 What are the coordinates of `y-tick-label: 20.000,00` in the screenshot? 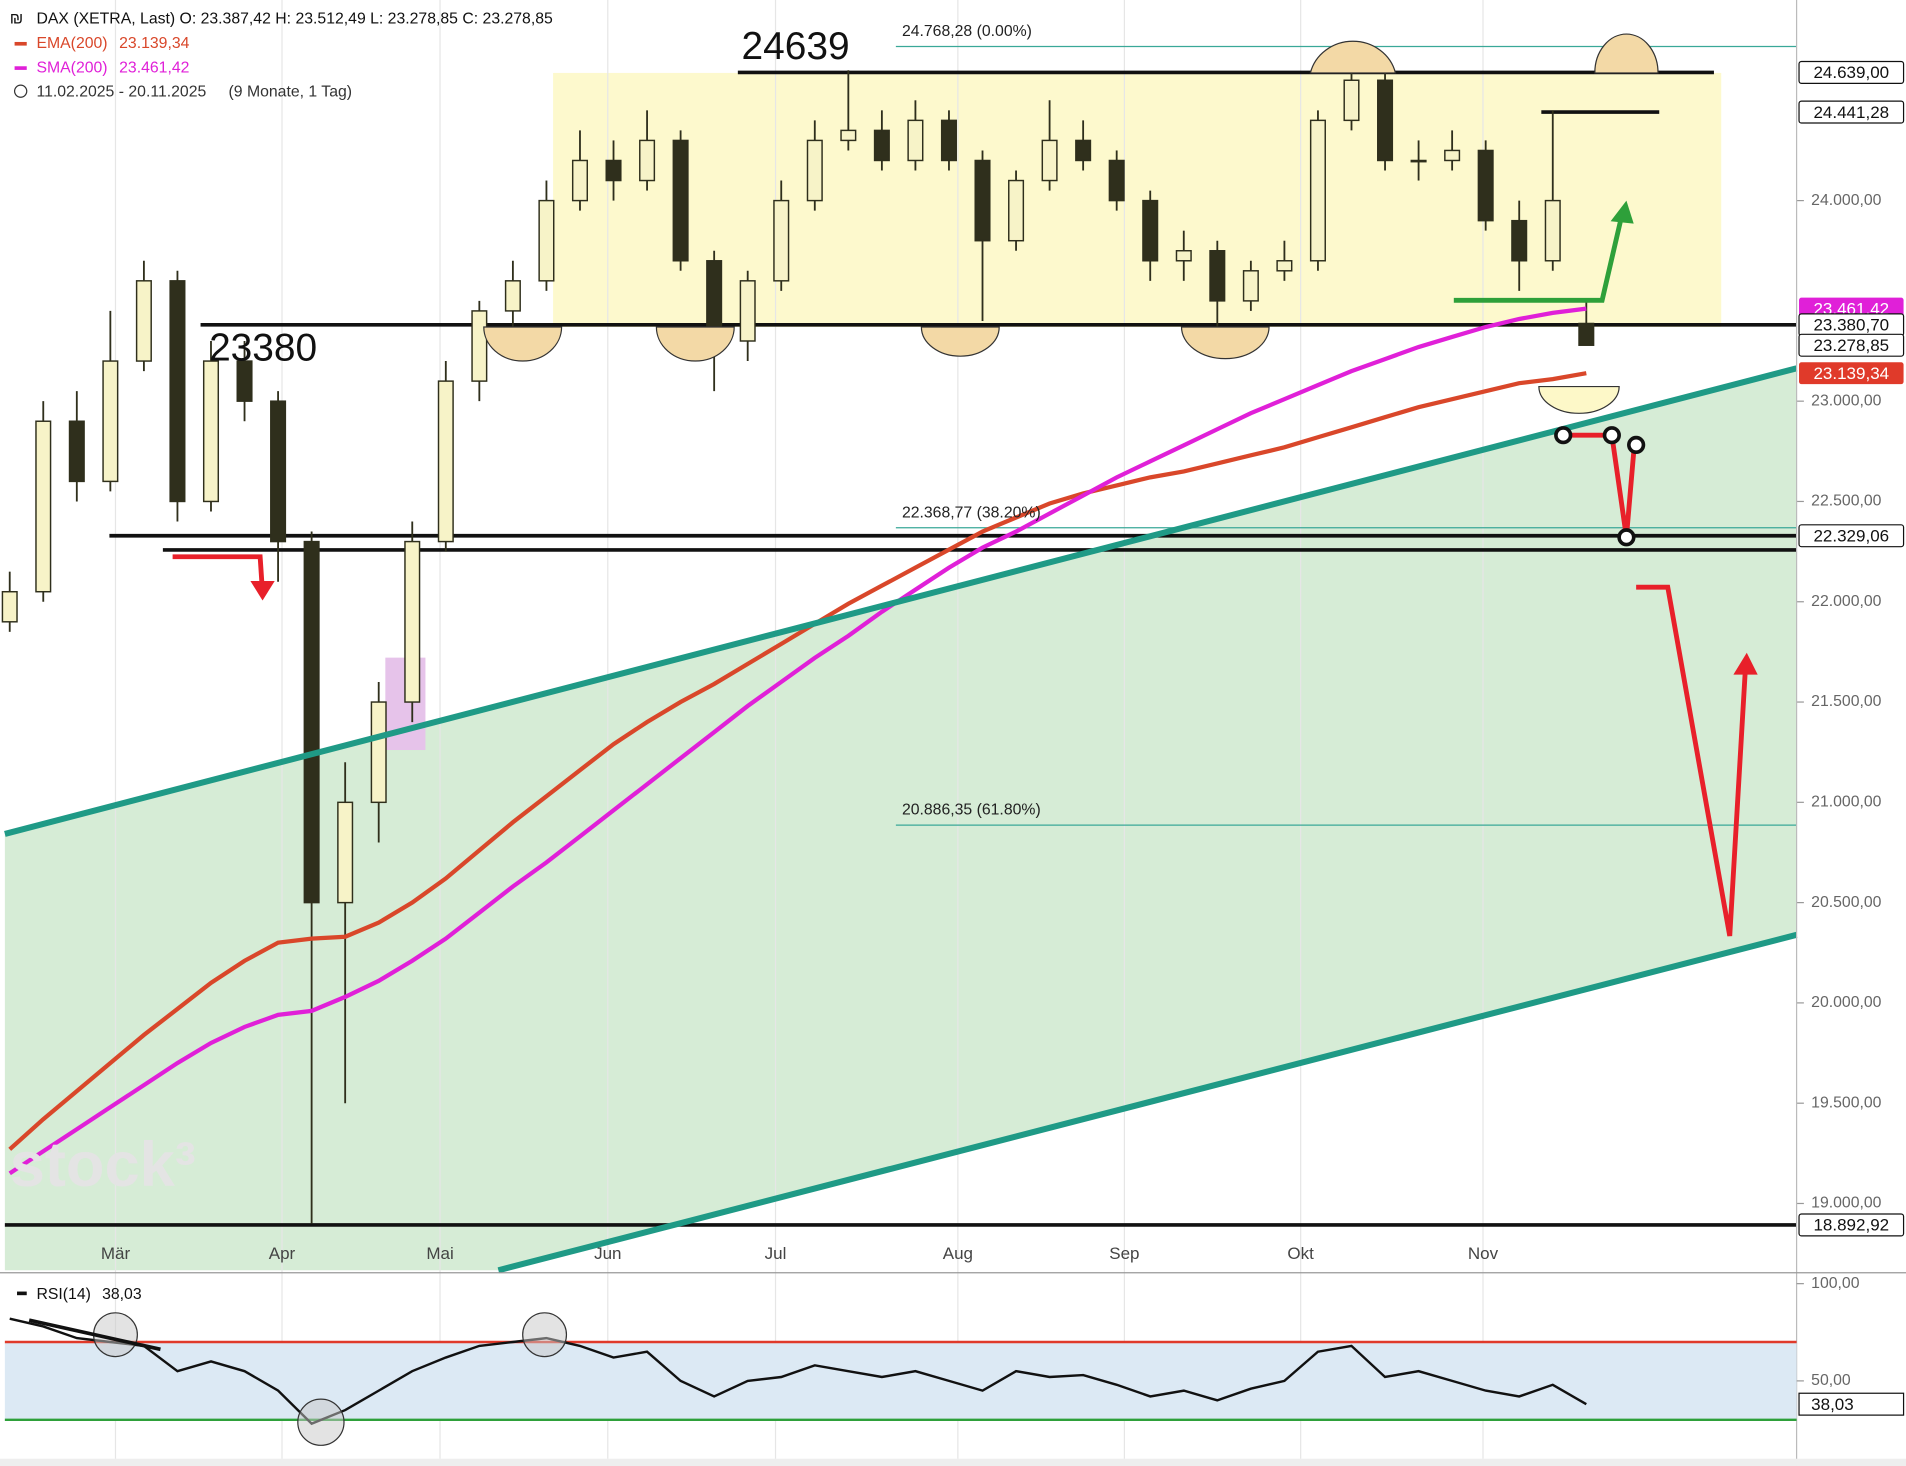 It's located at (1846, 1002).